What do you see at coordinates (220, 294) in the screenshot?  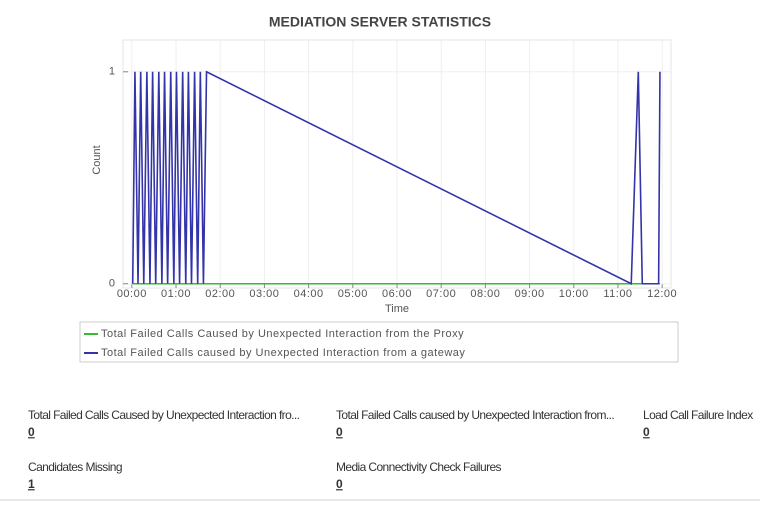 I see `x-tick-label: 02:00` at bounding box center [220, 294].